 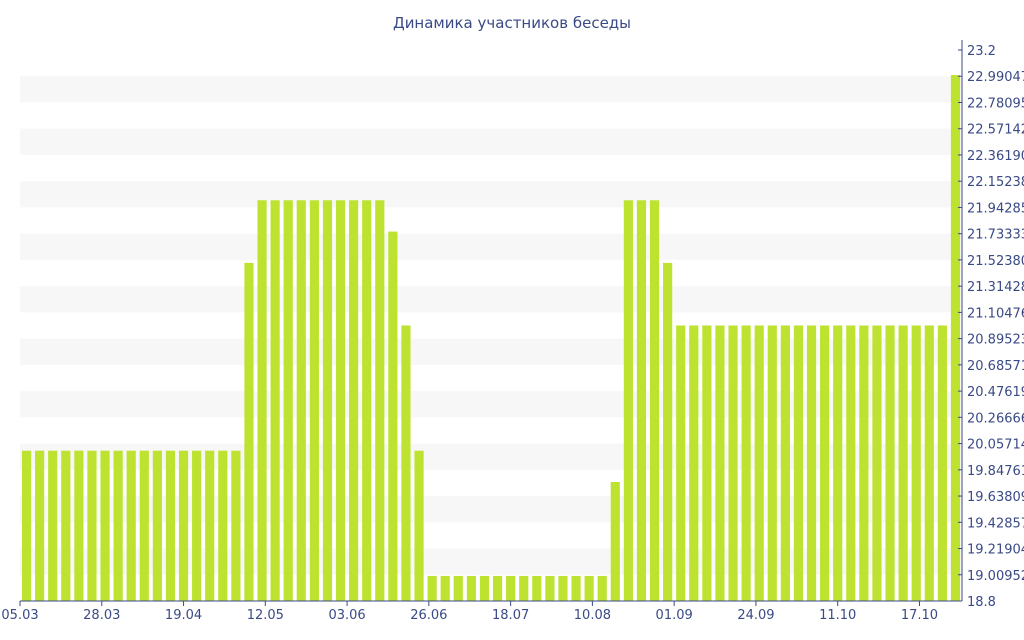 What do you see at coordinates (995, 523) in the screenshot?
I see `y-tick-label: 19.428571` at bounding box center [995, 523].